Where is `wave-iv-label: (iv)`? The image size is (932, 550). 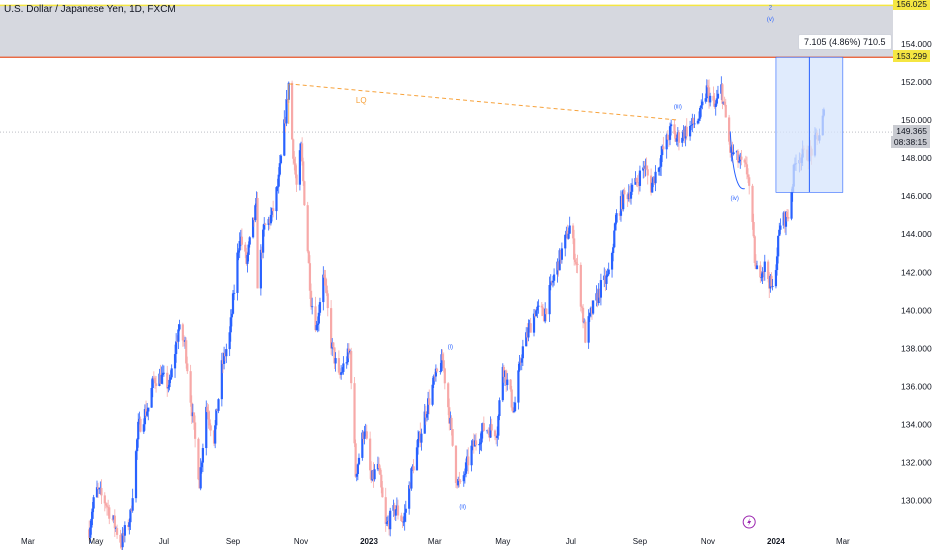 wave-iv-label: (iv) is located at coordinates (735, 199).